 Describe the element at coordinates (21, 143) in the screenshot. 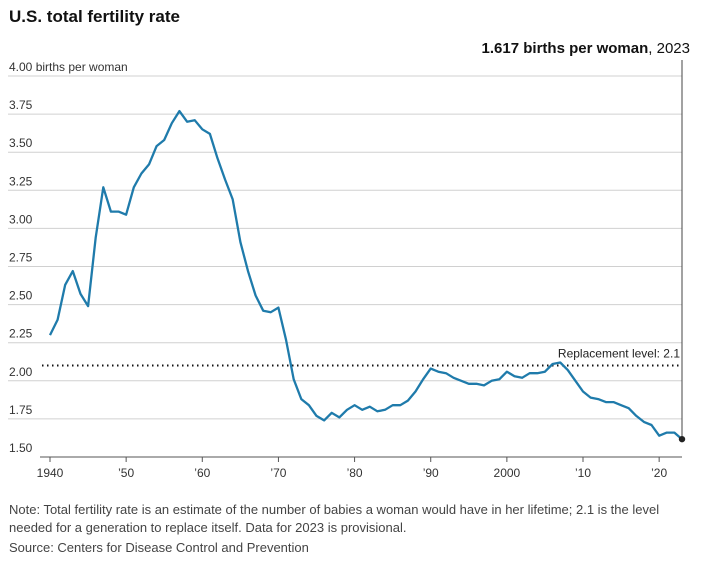

I see `y-tick-label: 3.50` at that location.